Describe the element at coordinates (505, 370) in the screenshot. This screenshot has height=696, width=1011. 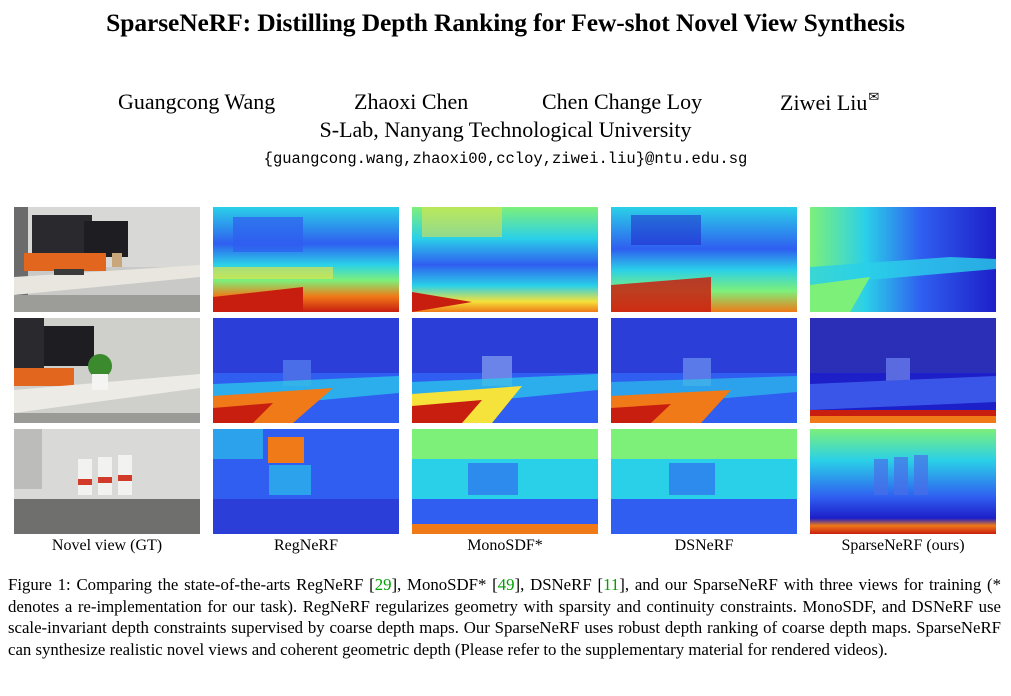
I see `depth-map-monosdf-row2` at that location.